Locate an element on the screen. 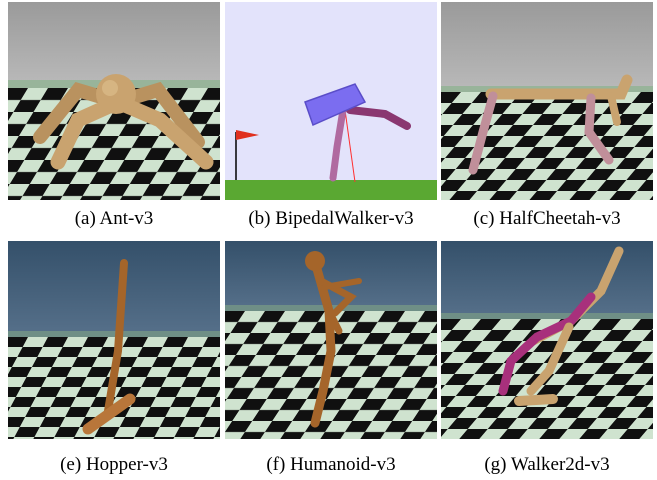 Image resolution: width=657 pixels, height=480 pixels. humanoid-scene is located at coordinates (331, 340).